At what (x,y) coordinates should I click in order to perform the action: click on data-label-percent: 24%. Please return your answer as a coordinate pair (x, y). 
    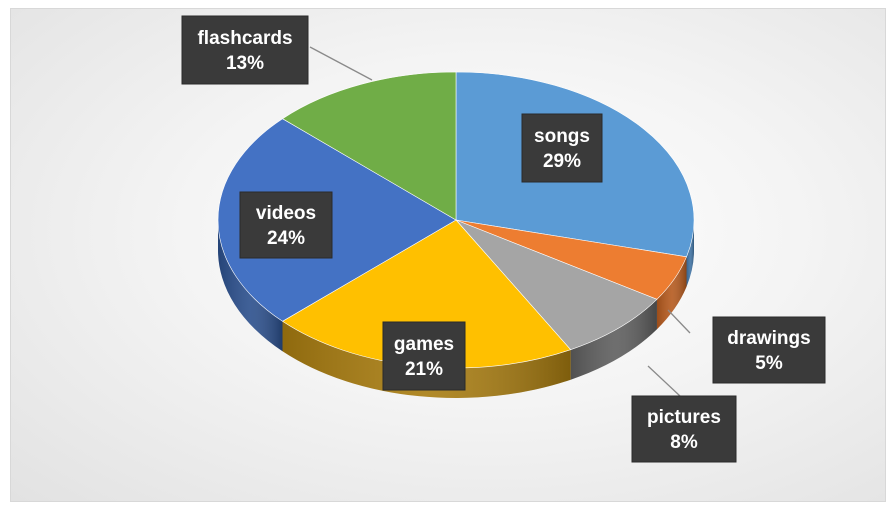
    Looking at the image, I should click on (286, 238).